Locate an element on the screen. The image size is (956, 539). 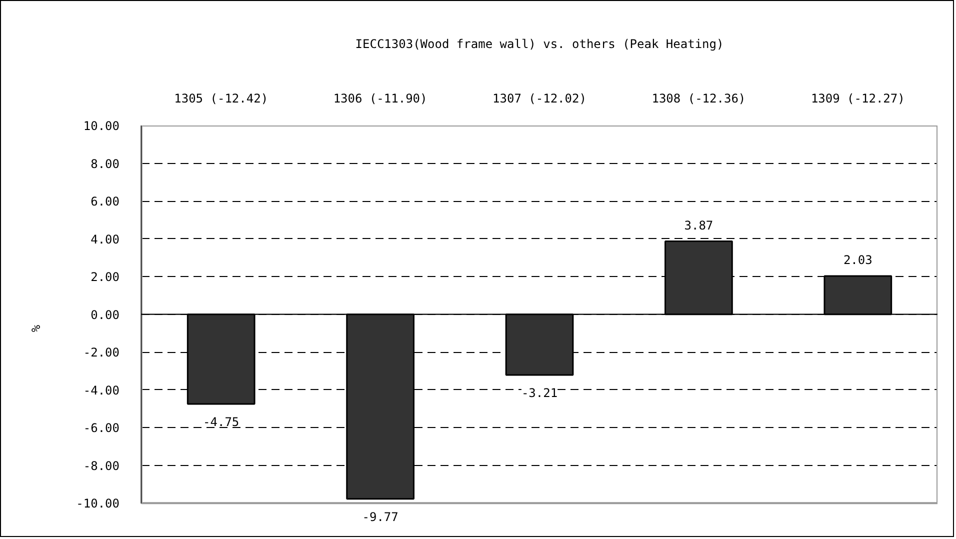
y-axis-title: % is located at coordinates (36, 328).